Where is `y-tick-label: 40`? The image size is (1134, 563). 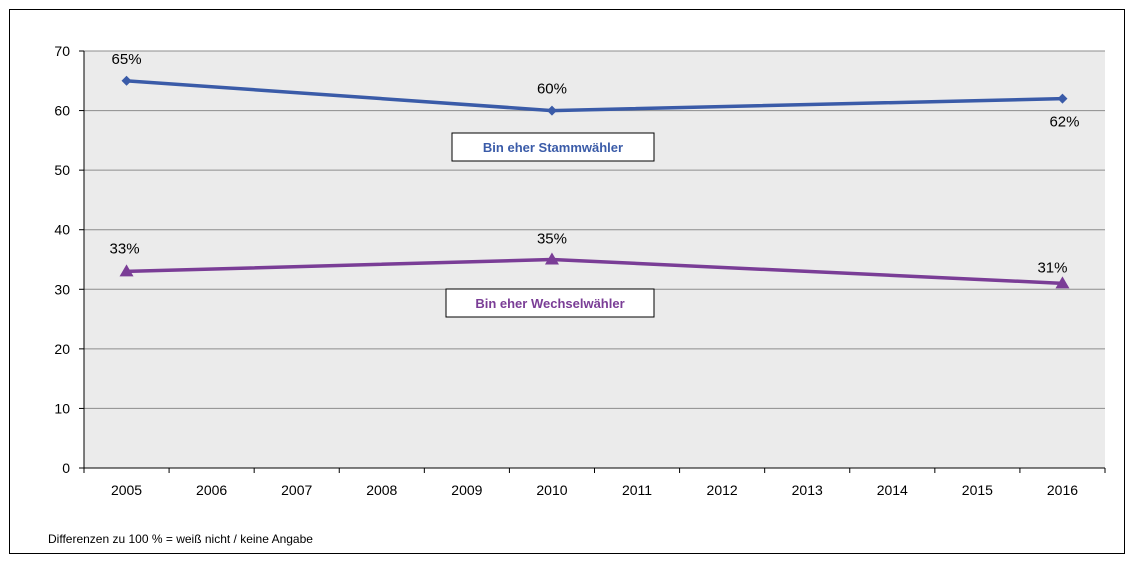
y-tick-label: 40 is located at coordinates (62, 230).